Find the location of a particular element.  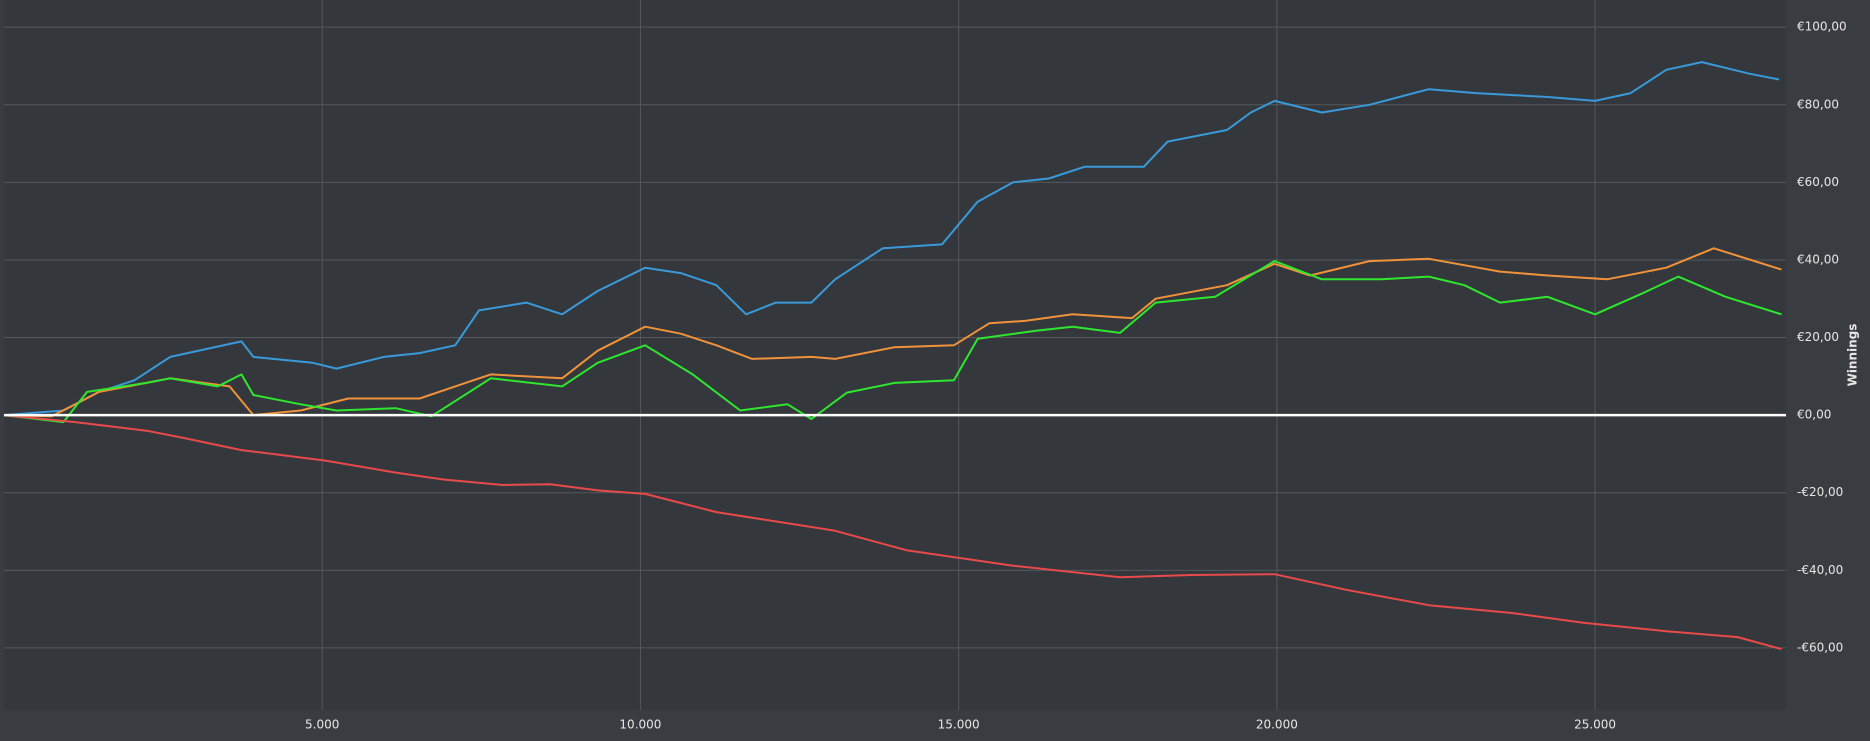

y-axis-title: Winnings is located at coordinates (1853, 355).